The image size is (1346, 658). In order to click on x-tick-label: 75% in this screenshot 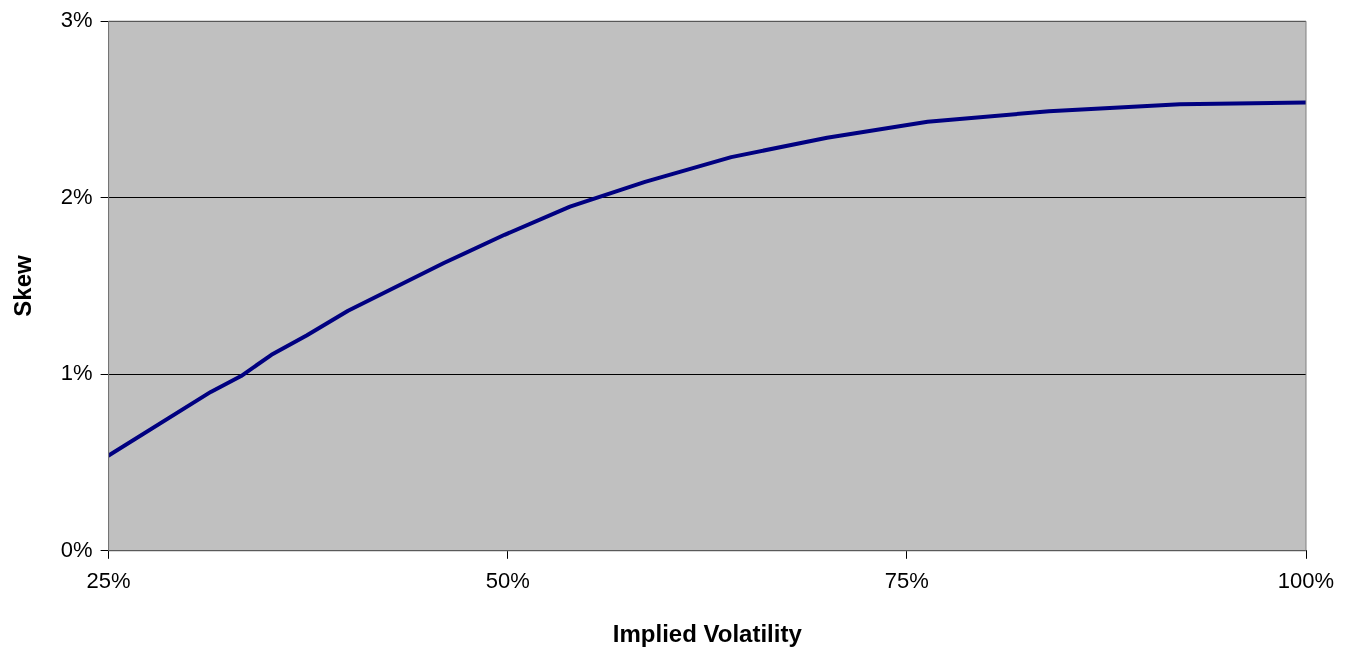, I will do `click(906, 581)`.